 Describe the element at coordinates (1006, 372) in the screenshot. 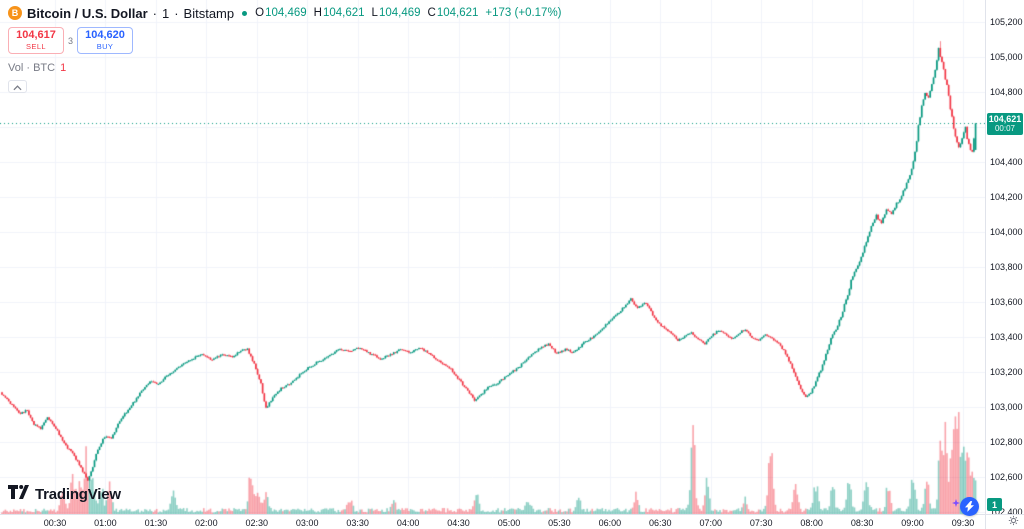

I see `price-axis-label: 103,200` at that location.